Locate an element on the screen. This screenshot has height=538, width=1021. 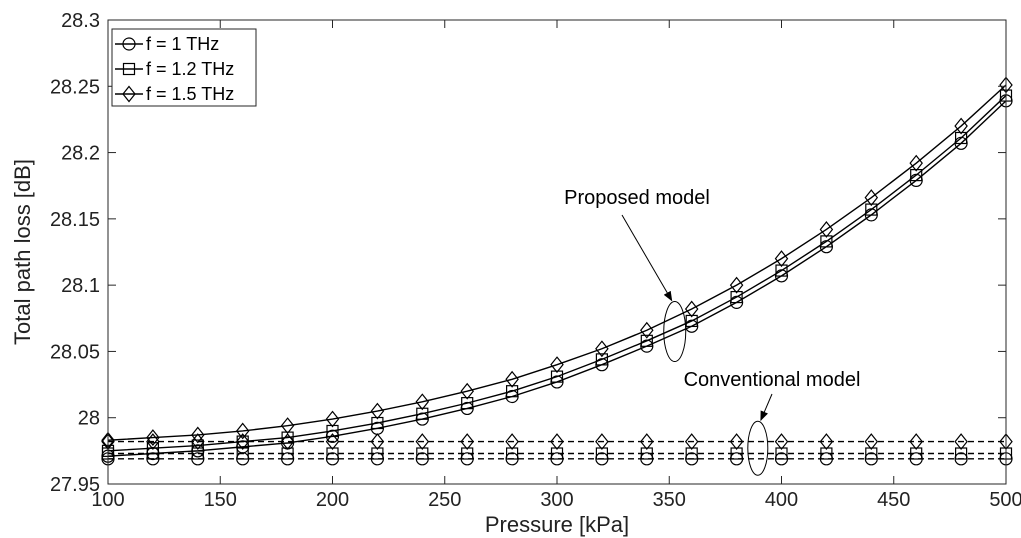
x-tick-label: 450 is located at coordinates (893, 500).